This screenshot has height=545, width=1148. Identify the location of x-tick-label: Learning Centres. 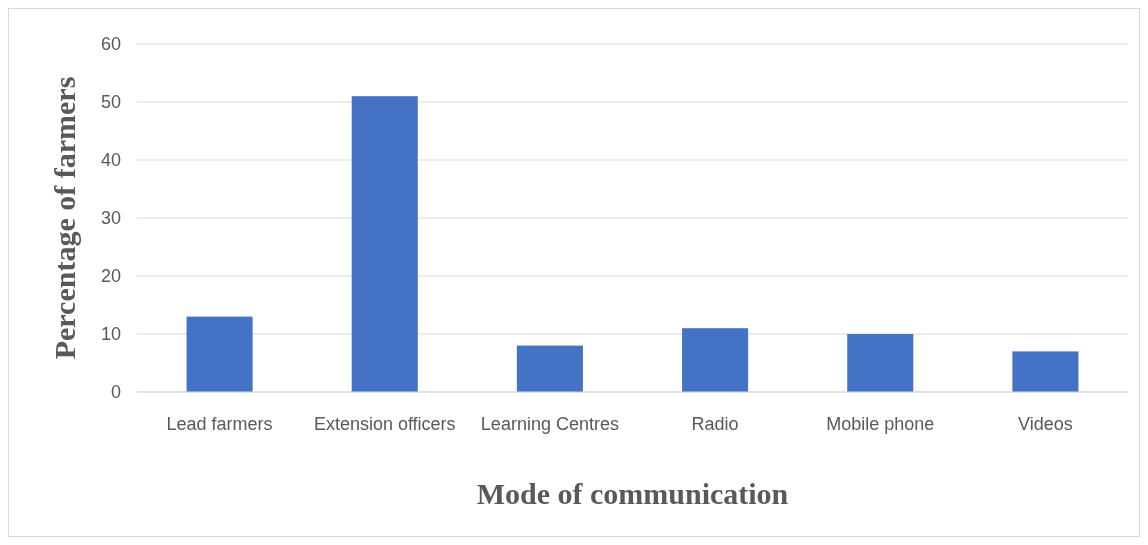
(549, 424).